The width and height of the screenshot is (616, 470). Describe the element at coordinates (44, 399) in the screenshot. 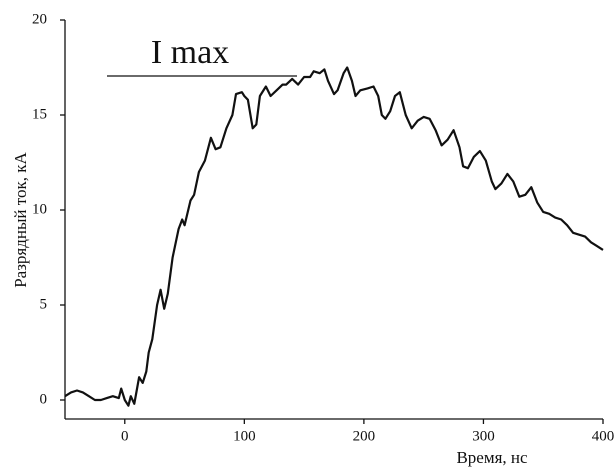

I see `y-tick-label: 0` at that location.